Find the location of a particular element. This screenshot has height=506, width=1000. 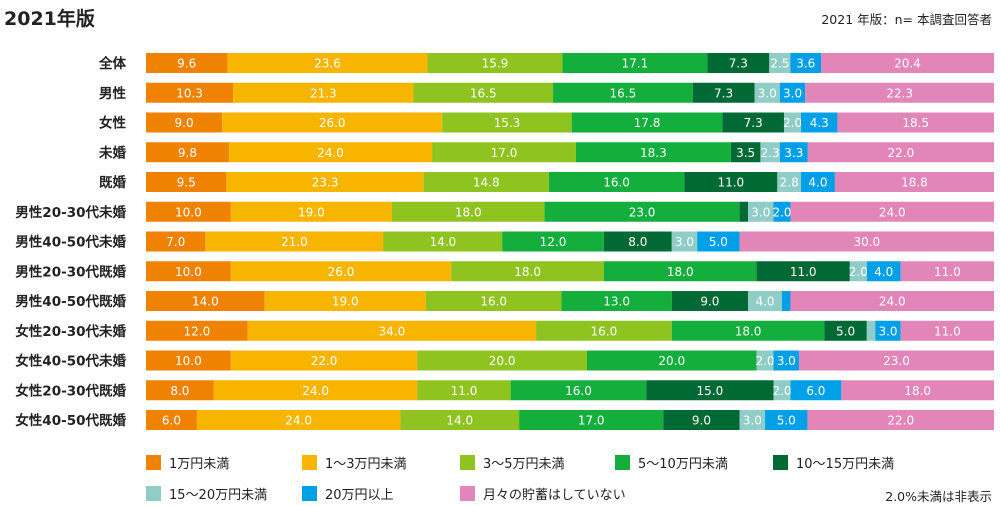

data-label: 22.0 is located at coordinates (901, 153).